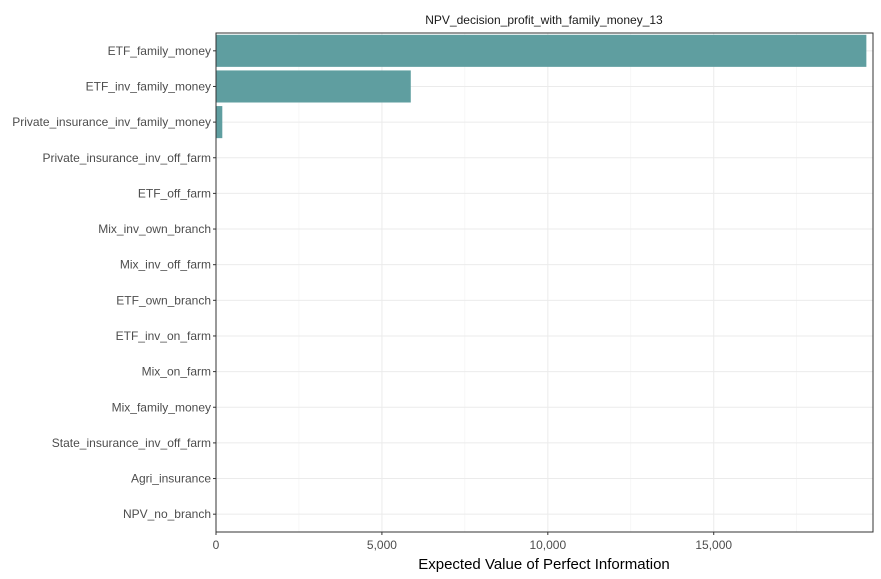 This screenshot has height=579, width=881. Describe the element at coordinates (163, 336) in the screenshot. I see `y-tick-label-ETF_inv_on_farm: ETF_inv_on_farm` at that location.